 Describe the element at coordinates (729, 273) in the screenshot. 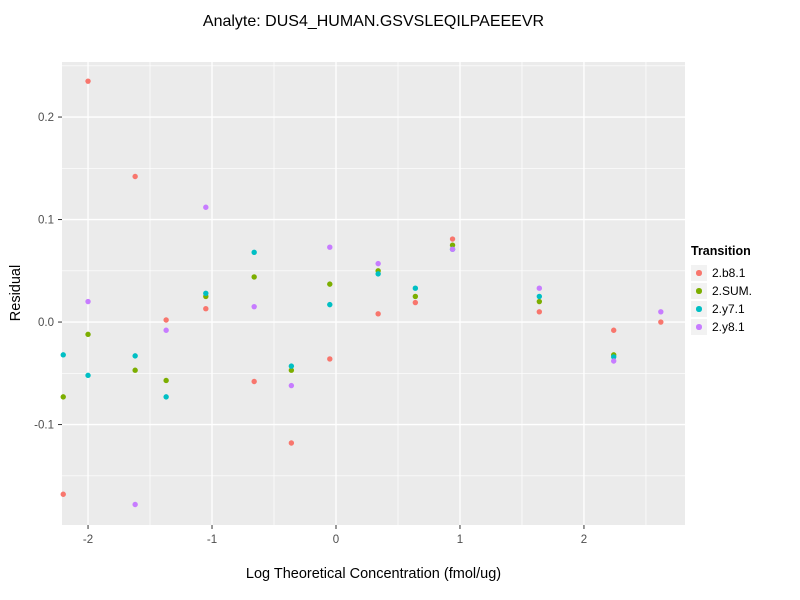

I see `legend-item-label: 2.b8.1` at that location.